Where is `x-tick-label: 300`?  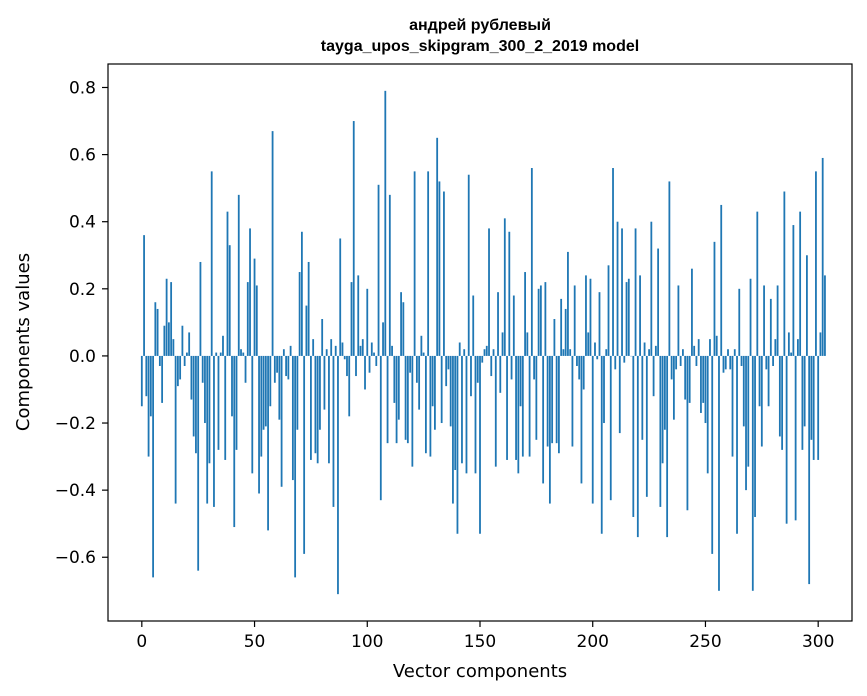 x-tick-label: 300 is located at coordinates (818, 642).